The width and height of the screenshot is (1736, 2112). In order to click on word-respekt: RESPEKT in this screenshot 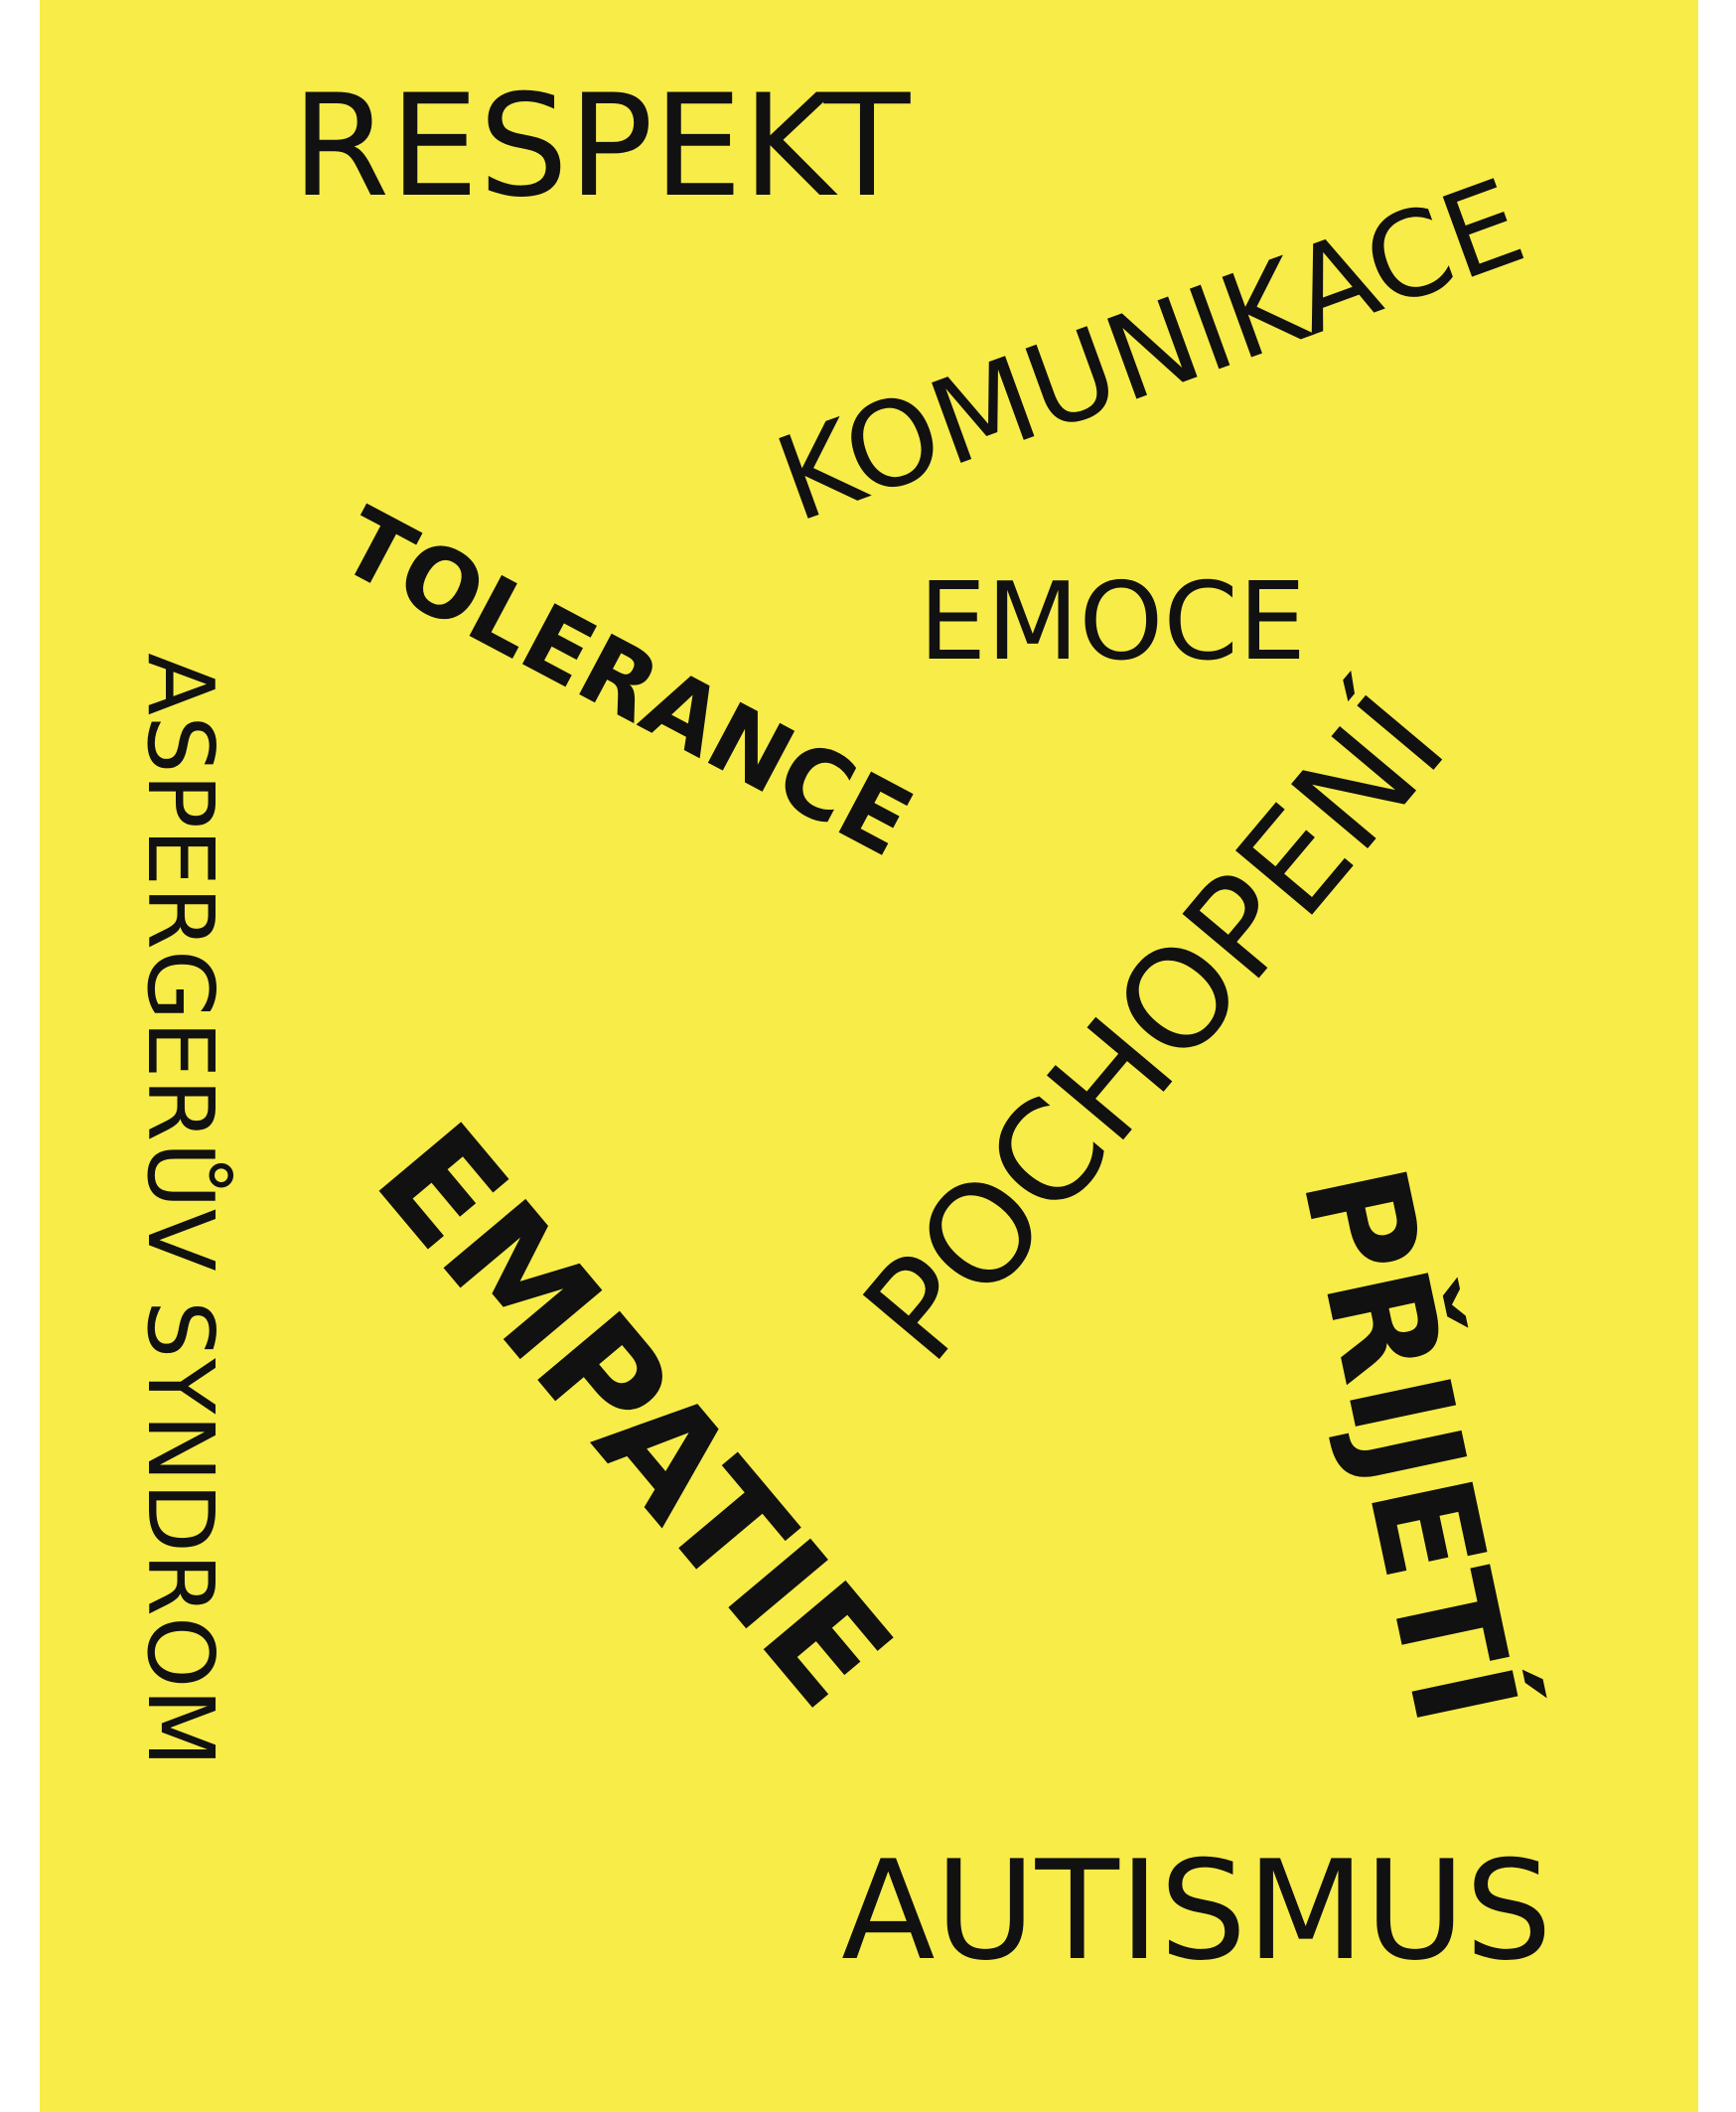, I will do `click(601, 146)`.